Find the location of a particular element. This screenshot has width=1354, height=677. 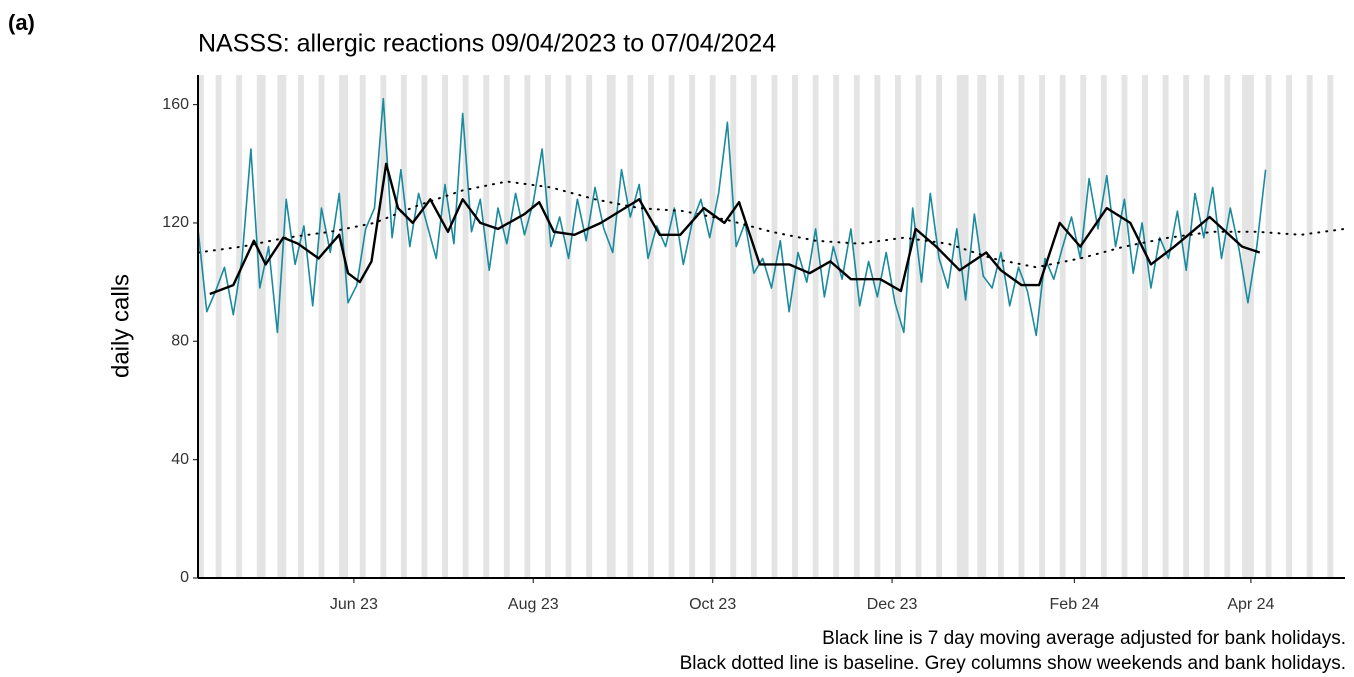

x-tick-label: Feb 24 is located at coordinates (1075, 604).